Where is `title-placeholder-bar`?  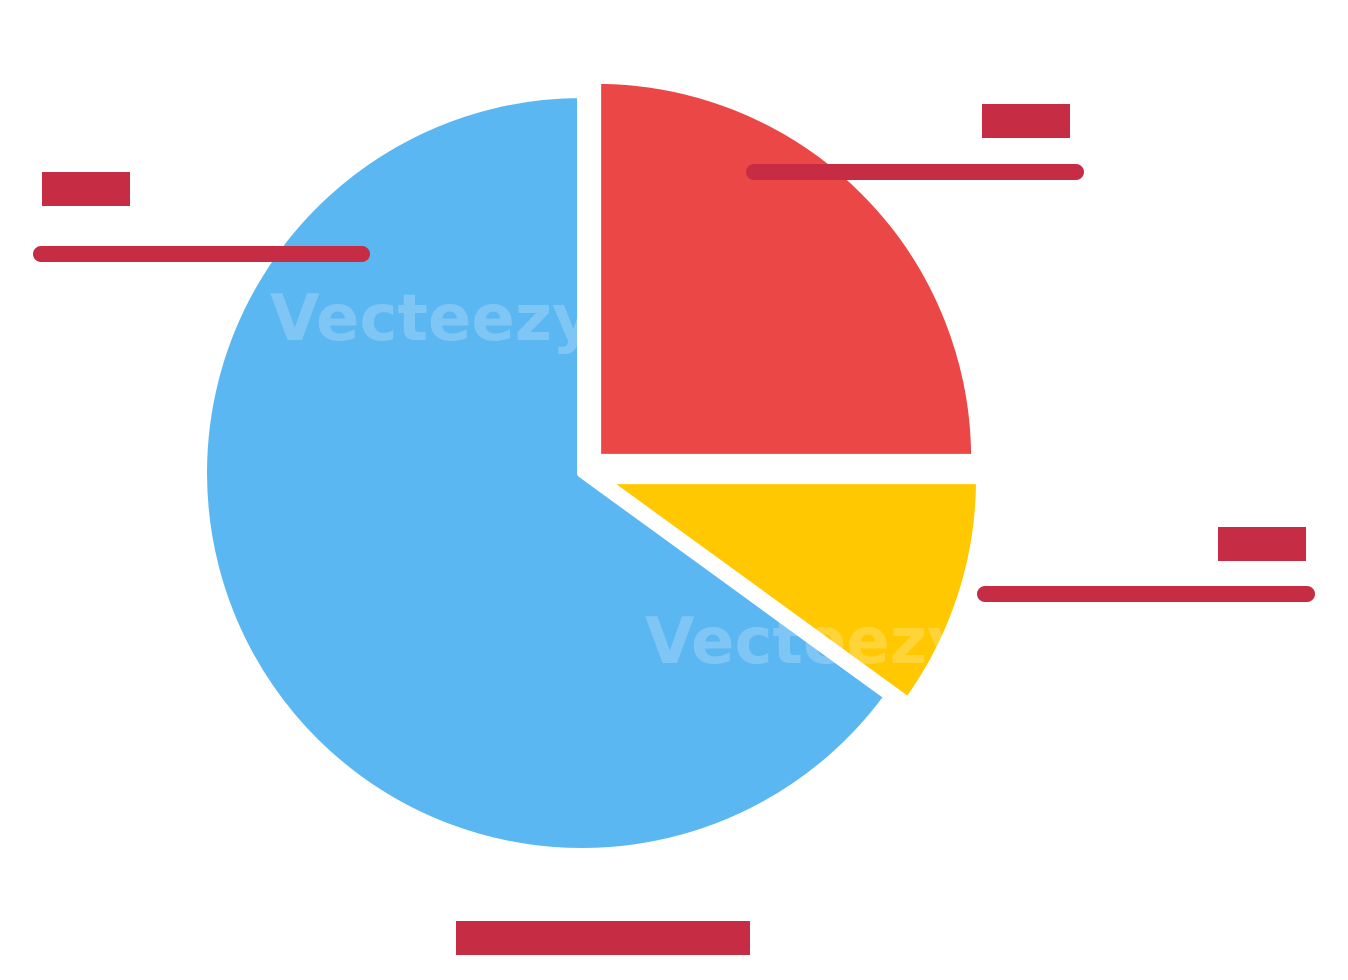
title-placeholder-bar is located at coordinates (603, 938).